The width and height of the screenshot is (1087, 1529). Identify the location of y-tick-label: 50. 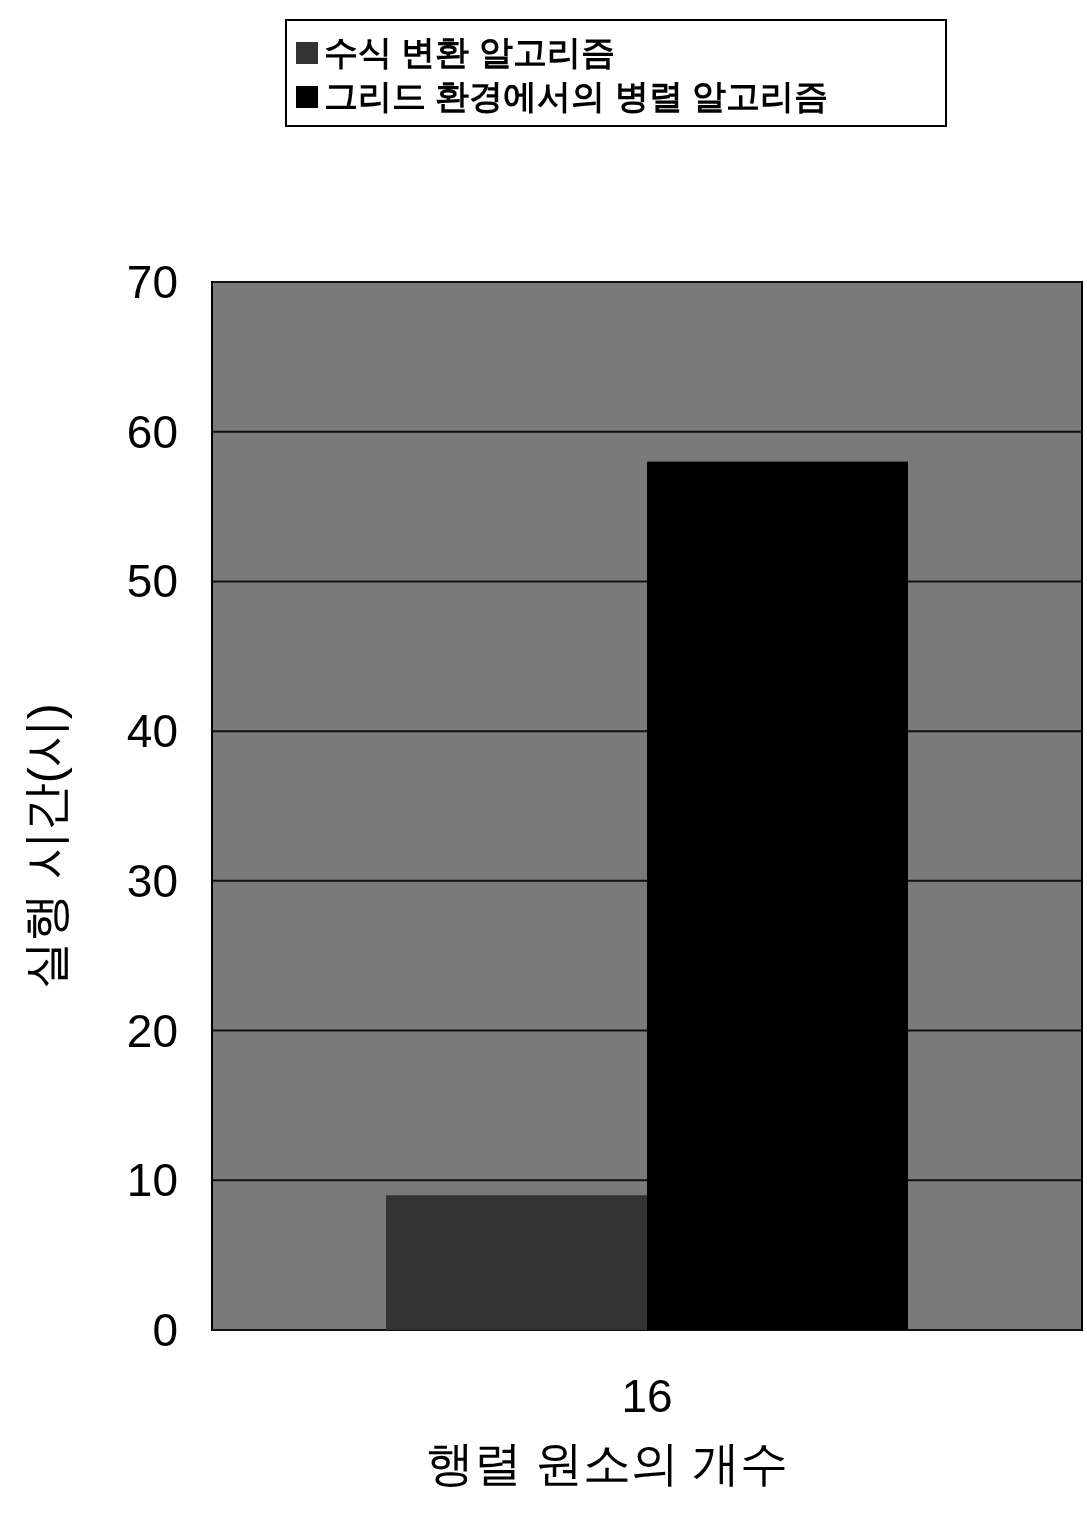
(152, 581).